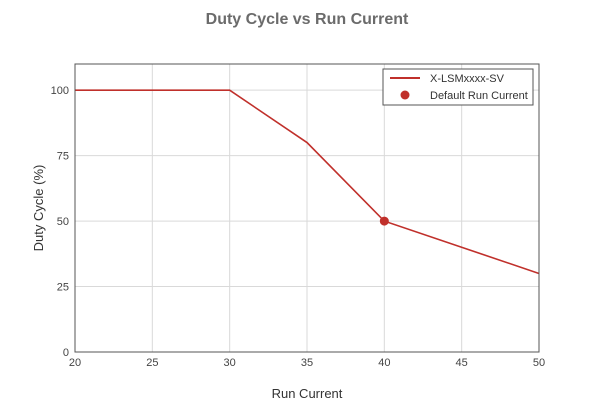 This screenshot has height=416, width=600. I want to click on legend: X-LSMxxxx-SV Default Run Current, so click(458, 87).